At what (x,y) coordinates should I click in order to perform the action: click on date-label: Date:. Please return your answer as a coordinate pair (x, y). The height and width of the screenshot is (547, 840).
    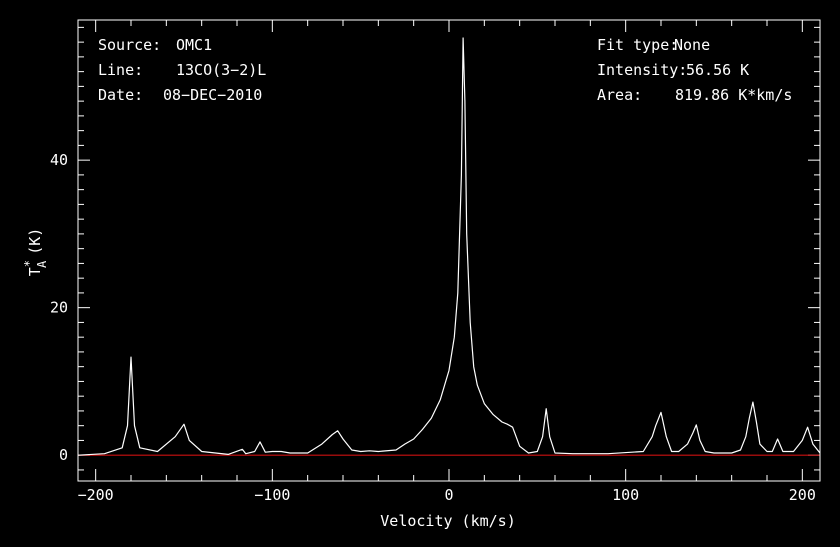
    Looking at the image, I should click on (120, 95).